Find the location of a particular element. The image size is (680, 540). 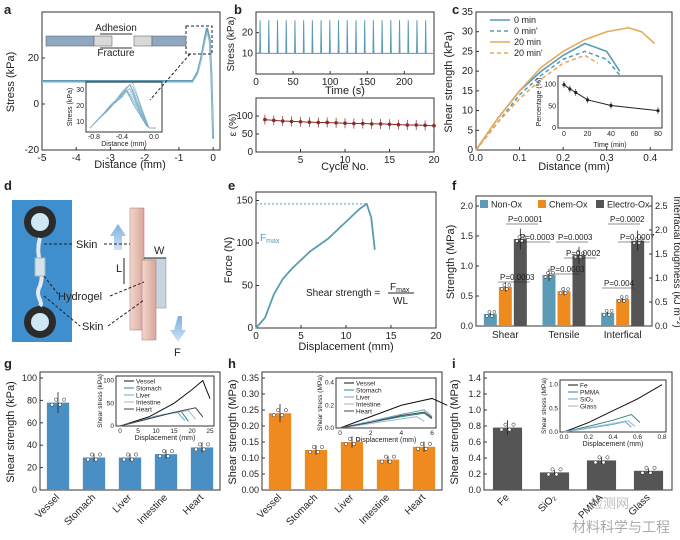

panel-i-frame is located at coordinates (578, 431).